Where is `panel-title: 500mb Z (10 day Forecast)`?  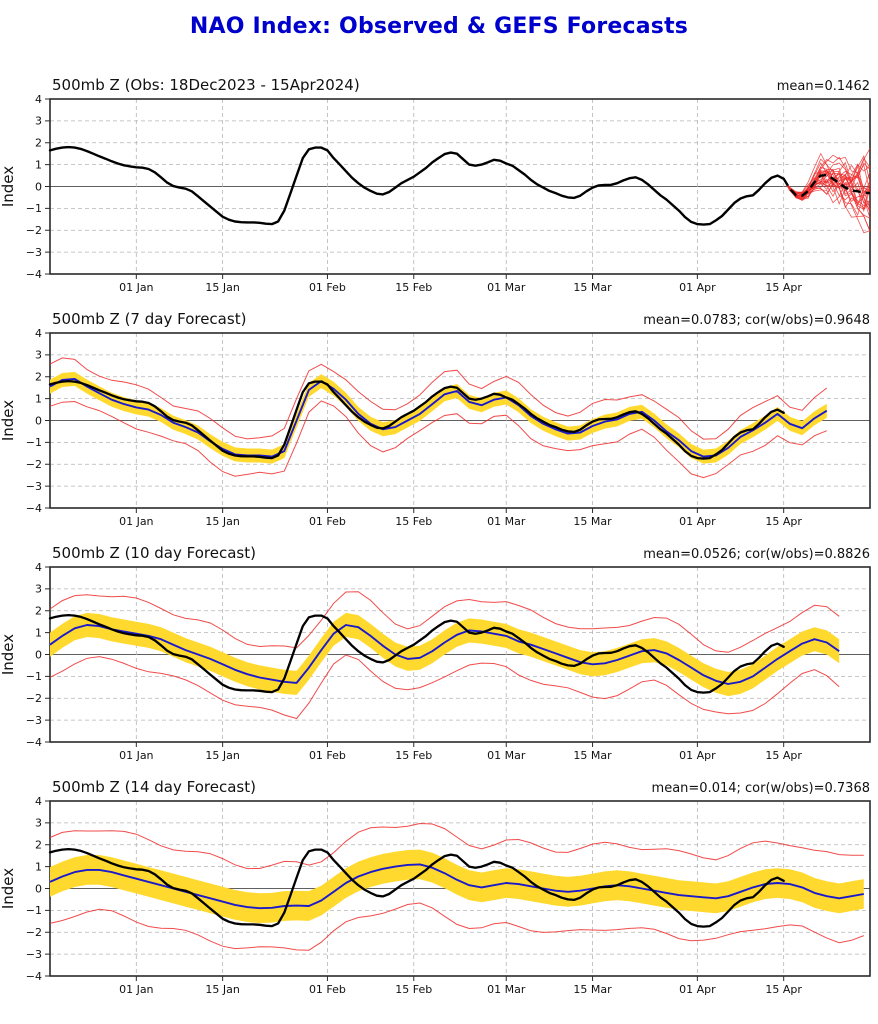 panel-title: 500mb Z (10 day Forecast) is located at coordinates (154, 553).